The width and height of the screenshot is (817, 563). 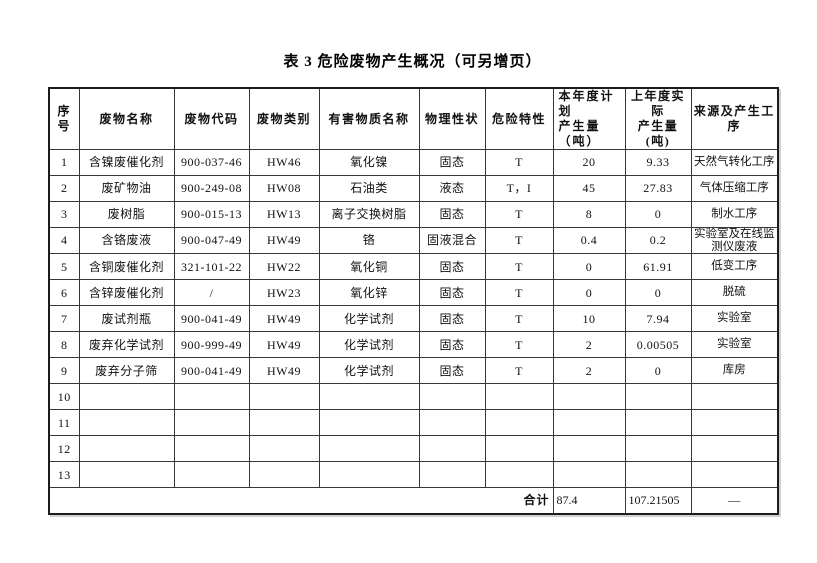 I want to click on cell-category: HW23, so click(x=284, y=293).